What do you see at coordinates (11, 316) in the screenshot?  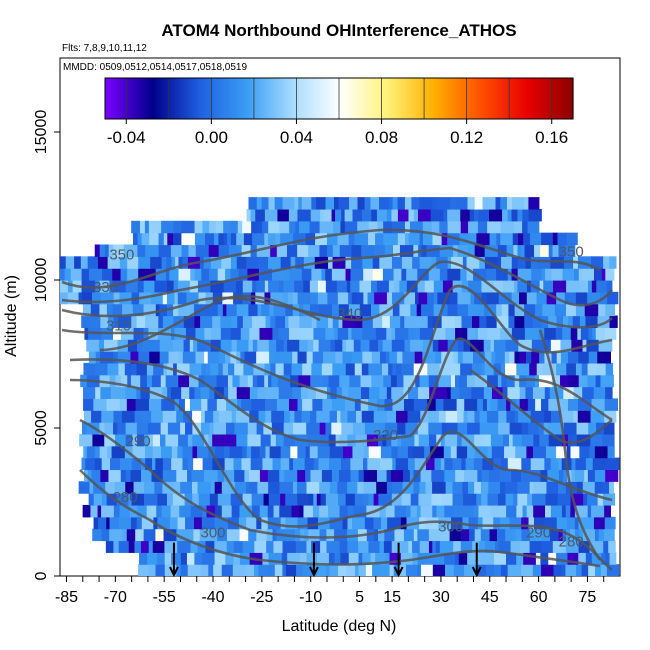 I see `y-axis-label: Altitude (m)` at bounding box center [11, 316].